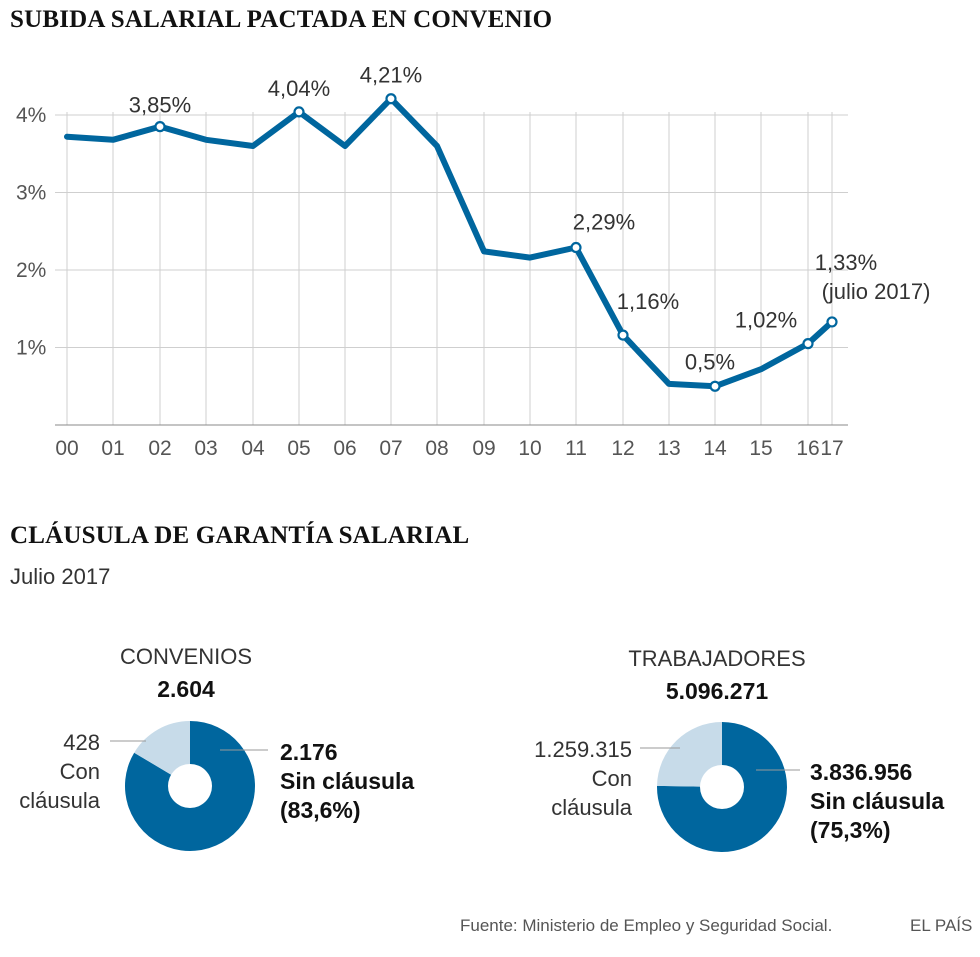  Describe the element at coordinates (240, 535) in the screenshot. I see `pie-chart-title: CLÁUSULA DE GARANTÍA SALARIAL` at that location.